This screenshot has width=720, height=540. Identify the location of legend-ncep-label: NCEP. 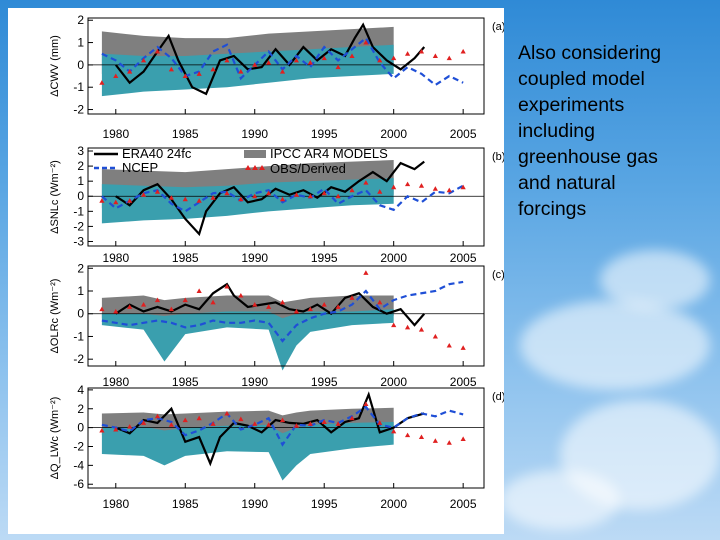
(140, 167).